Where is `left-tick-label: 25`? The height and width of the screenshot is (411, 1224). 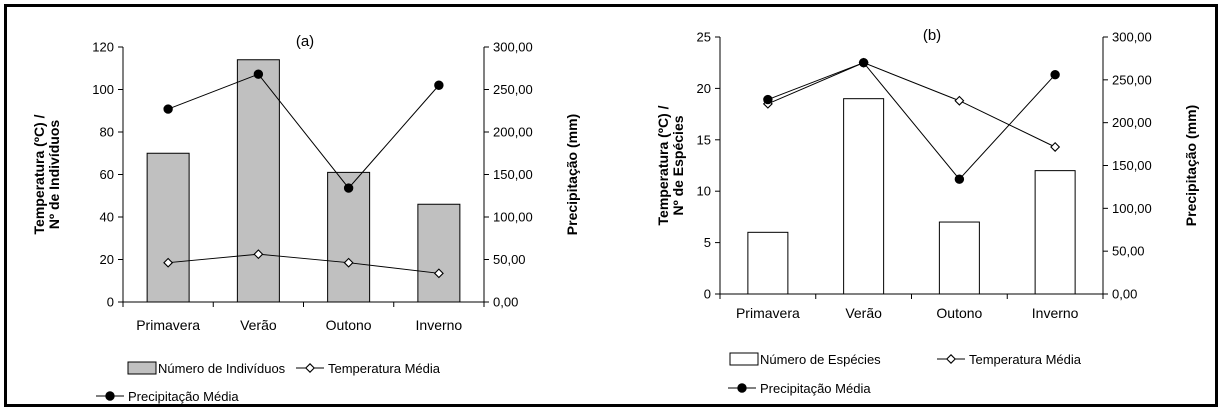 left-tick-label: 25 is located at coordinates (704, 37).